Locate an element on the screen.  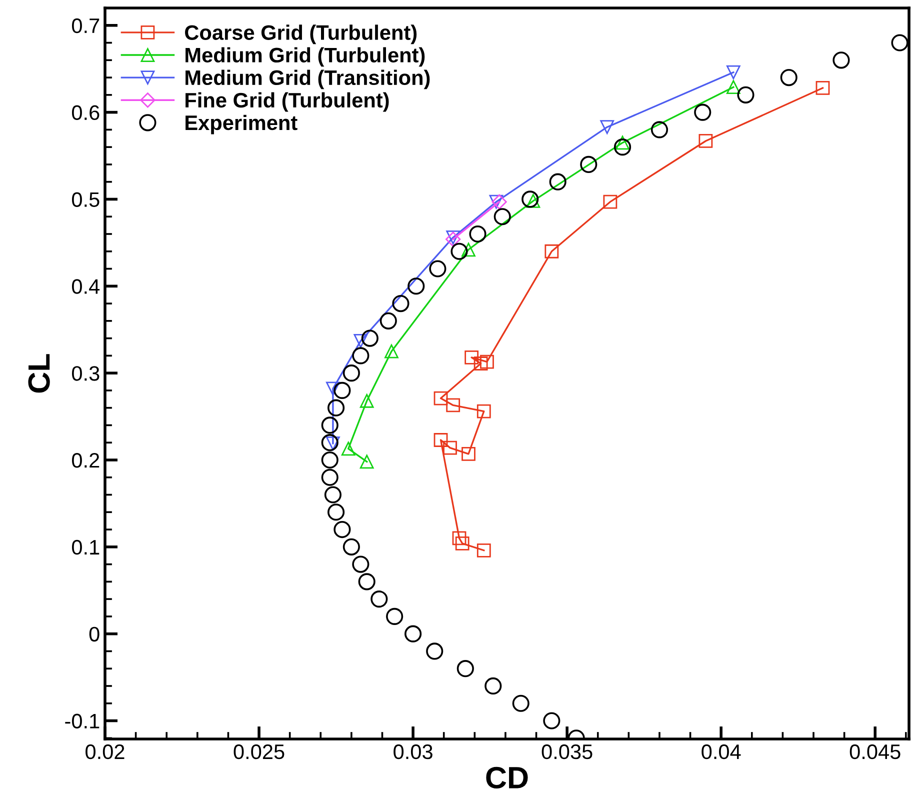
x-tick-label: 0.045 is located at coordinates (875, 752).